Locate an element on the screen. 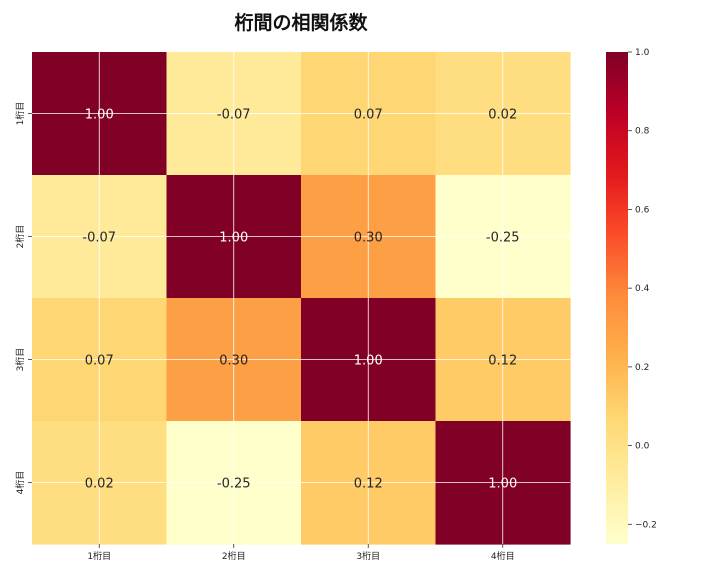 The image size is (720, 576). colorbar-tick-label: 0.6 is located at coordinates (642, 210).